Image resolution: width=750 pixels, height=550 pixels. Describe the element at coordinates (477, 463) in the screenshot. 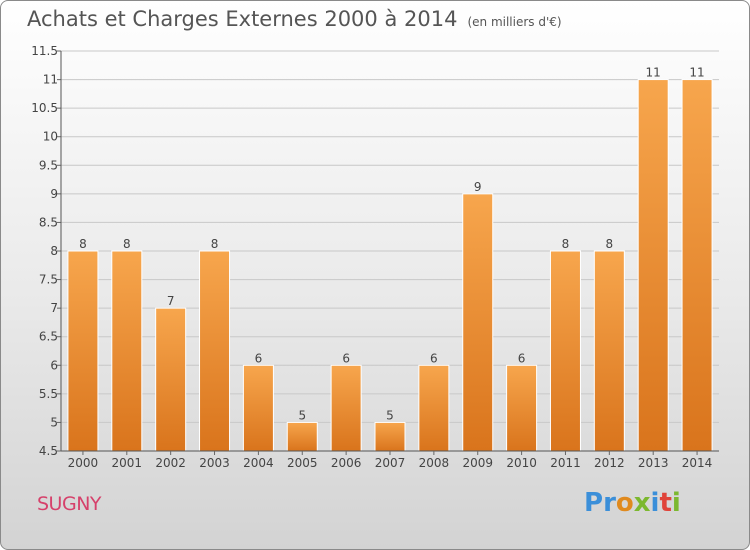

I see `x-tick-label: 2009` at that location.